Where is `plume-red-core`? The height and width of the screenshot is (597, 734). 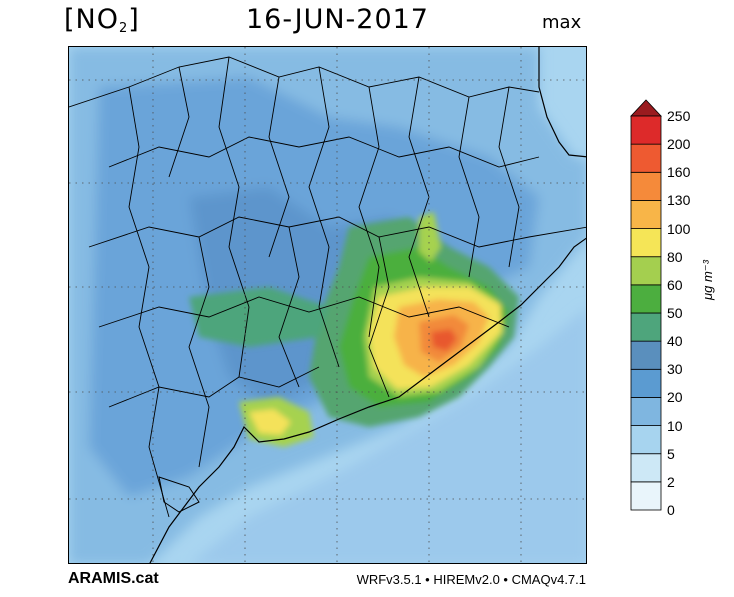 plume-red-core is located at coordinates (444, 340).